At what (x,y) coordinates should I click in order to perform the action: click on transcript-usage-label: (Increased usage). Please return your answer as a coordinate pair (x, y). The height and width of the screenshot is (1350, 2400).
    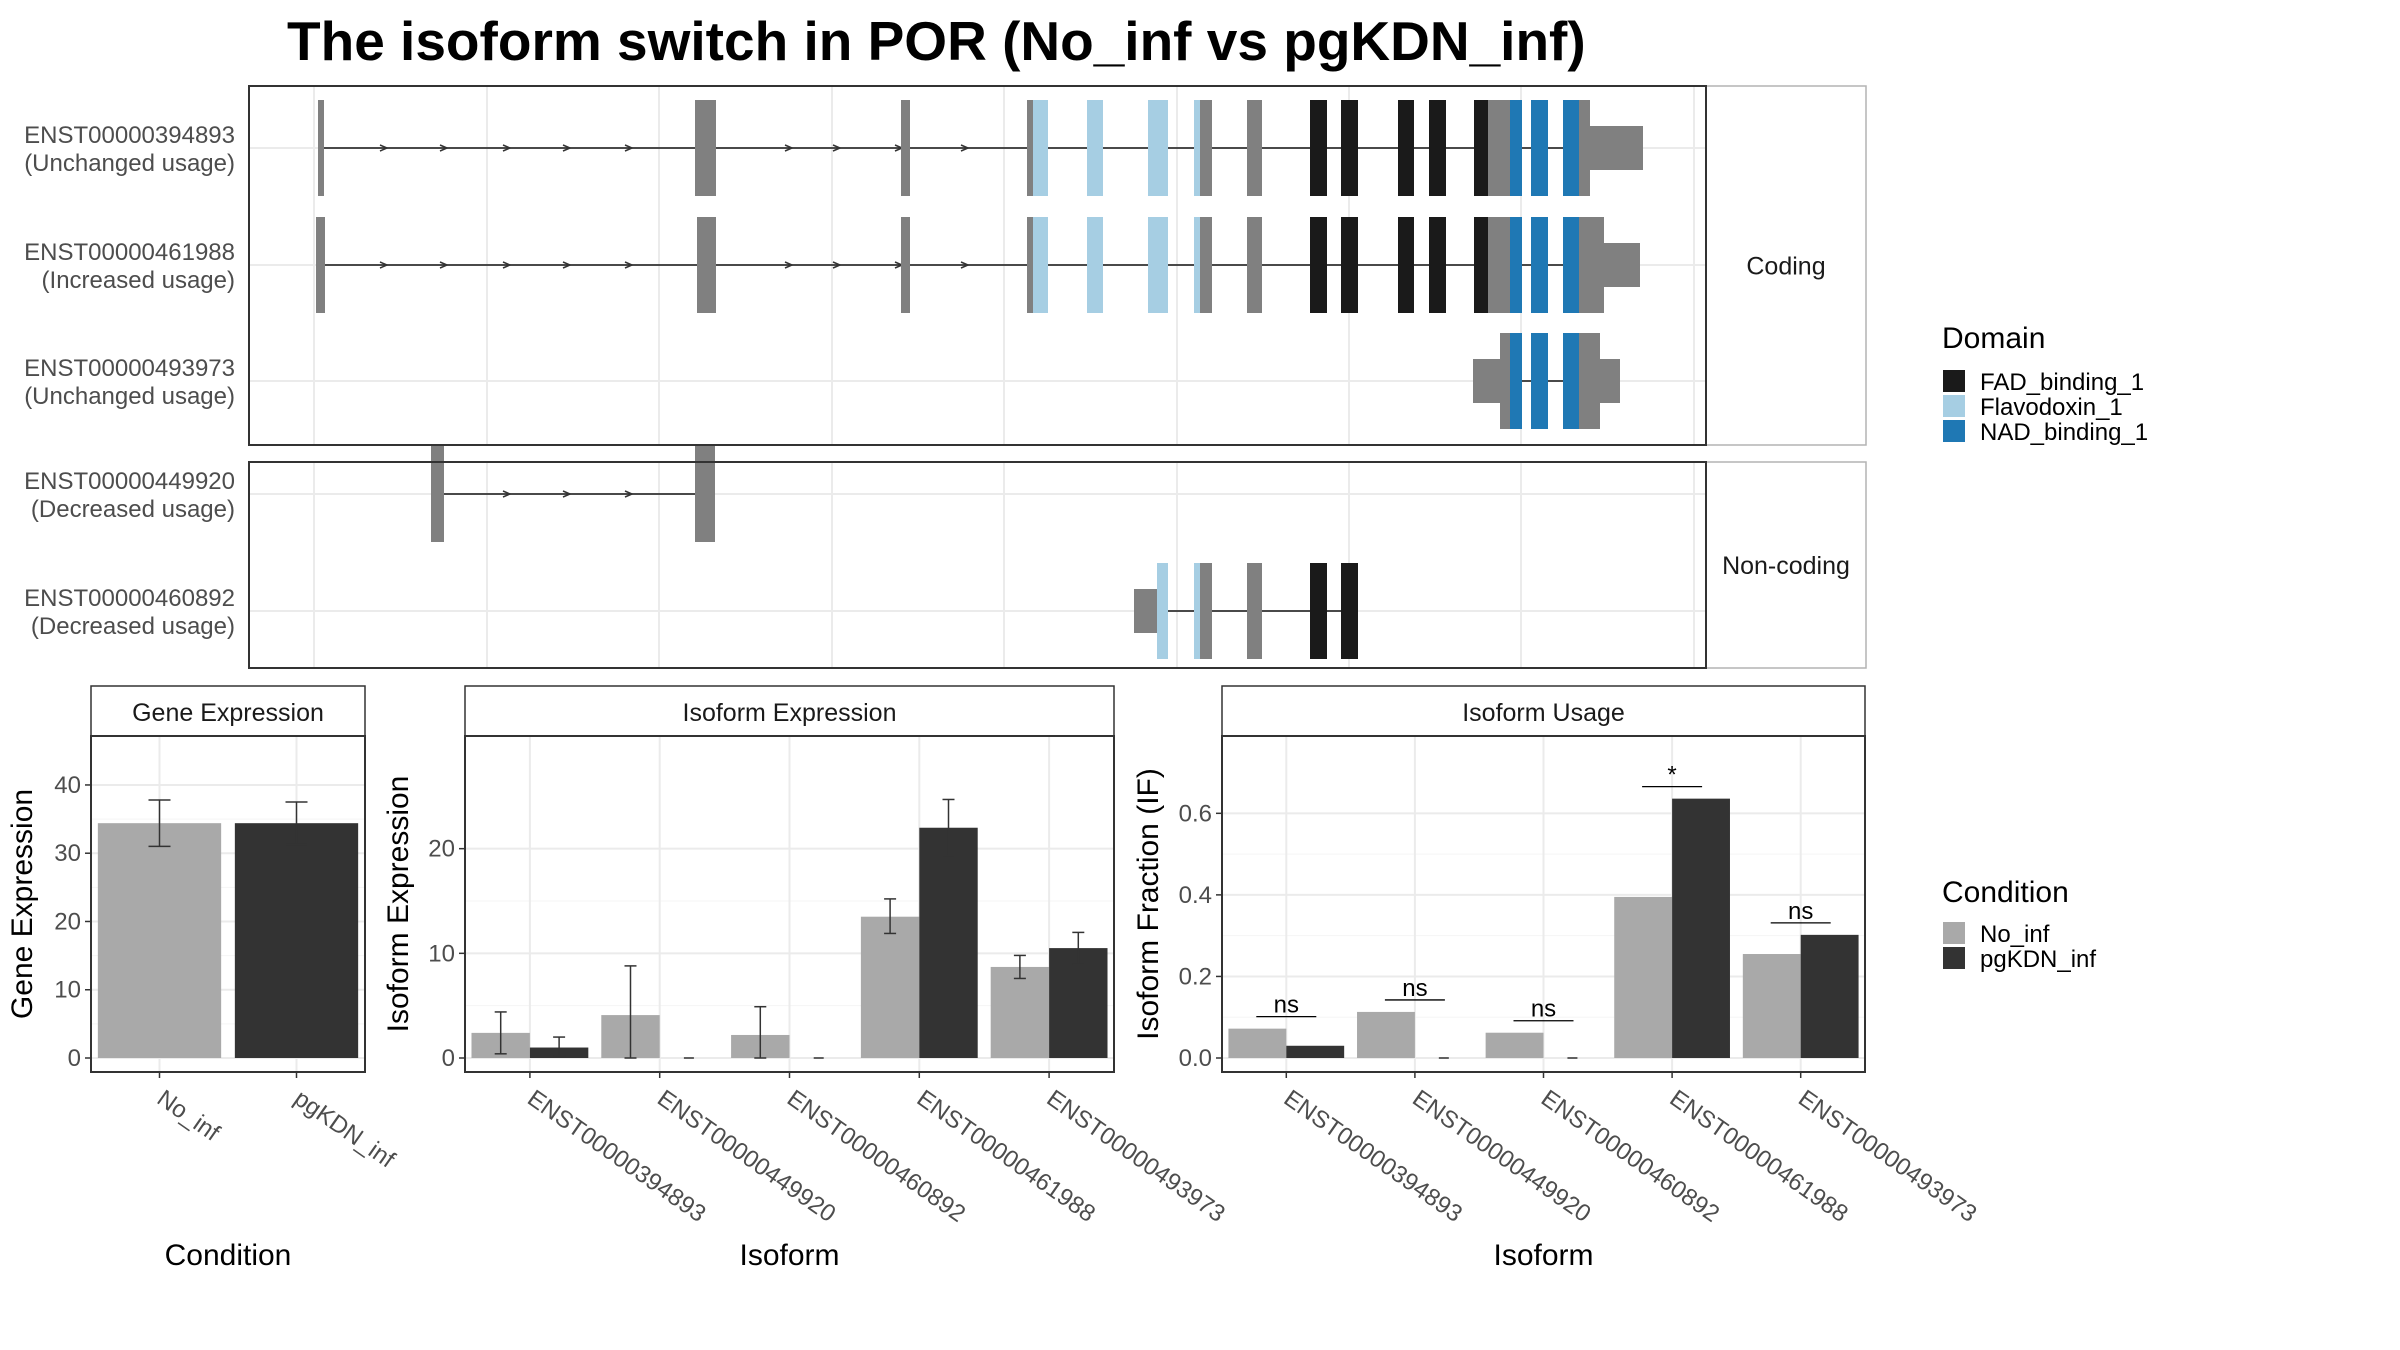
    Looking at the image, I should click on (138, 280).